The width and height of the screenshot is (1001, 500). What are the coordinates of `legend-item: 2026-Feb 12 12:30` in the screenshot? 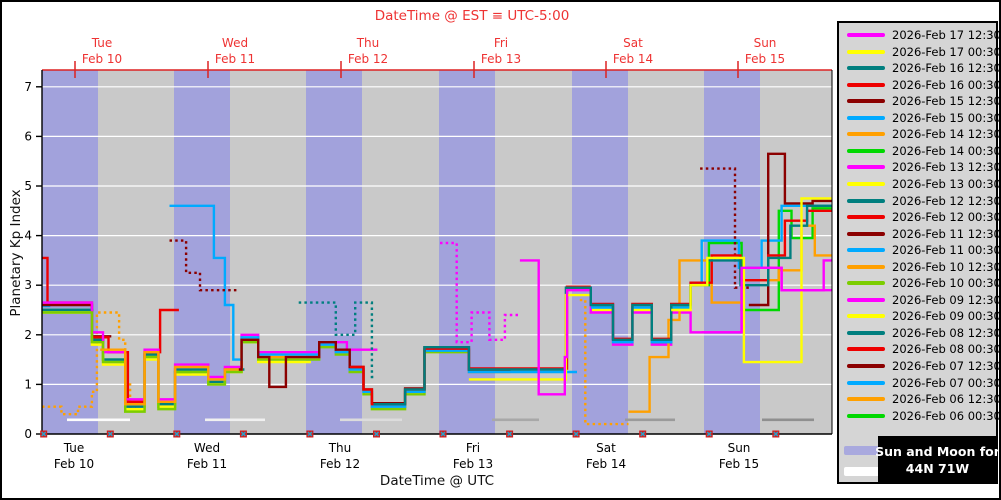 It's located at (919, 201).